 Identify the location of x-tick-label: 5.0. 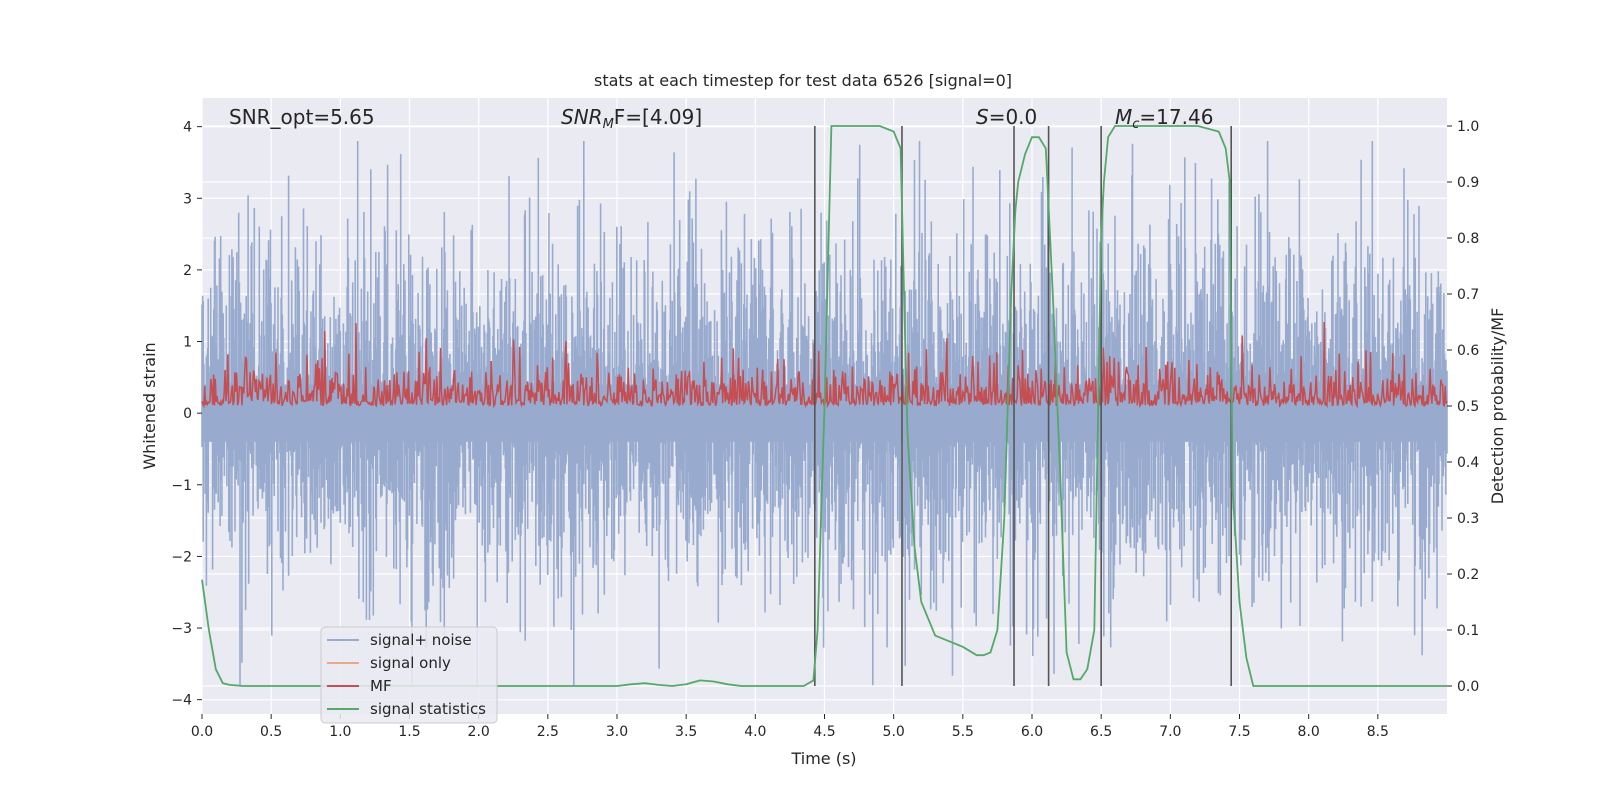
(894, 732).